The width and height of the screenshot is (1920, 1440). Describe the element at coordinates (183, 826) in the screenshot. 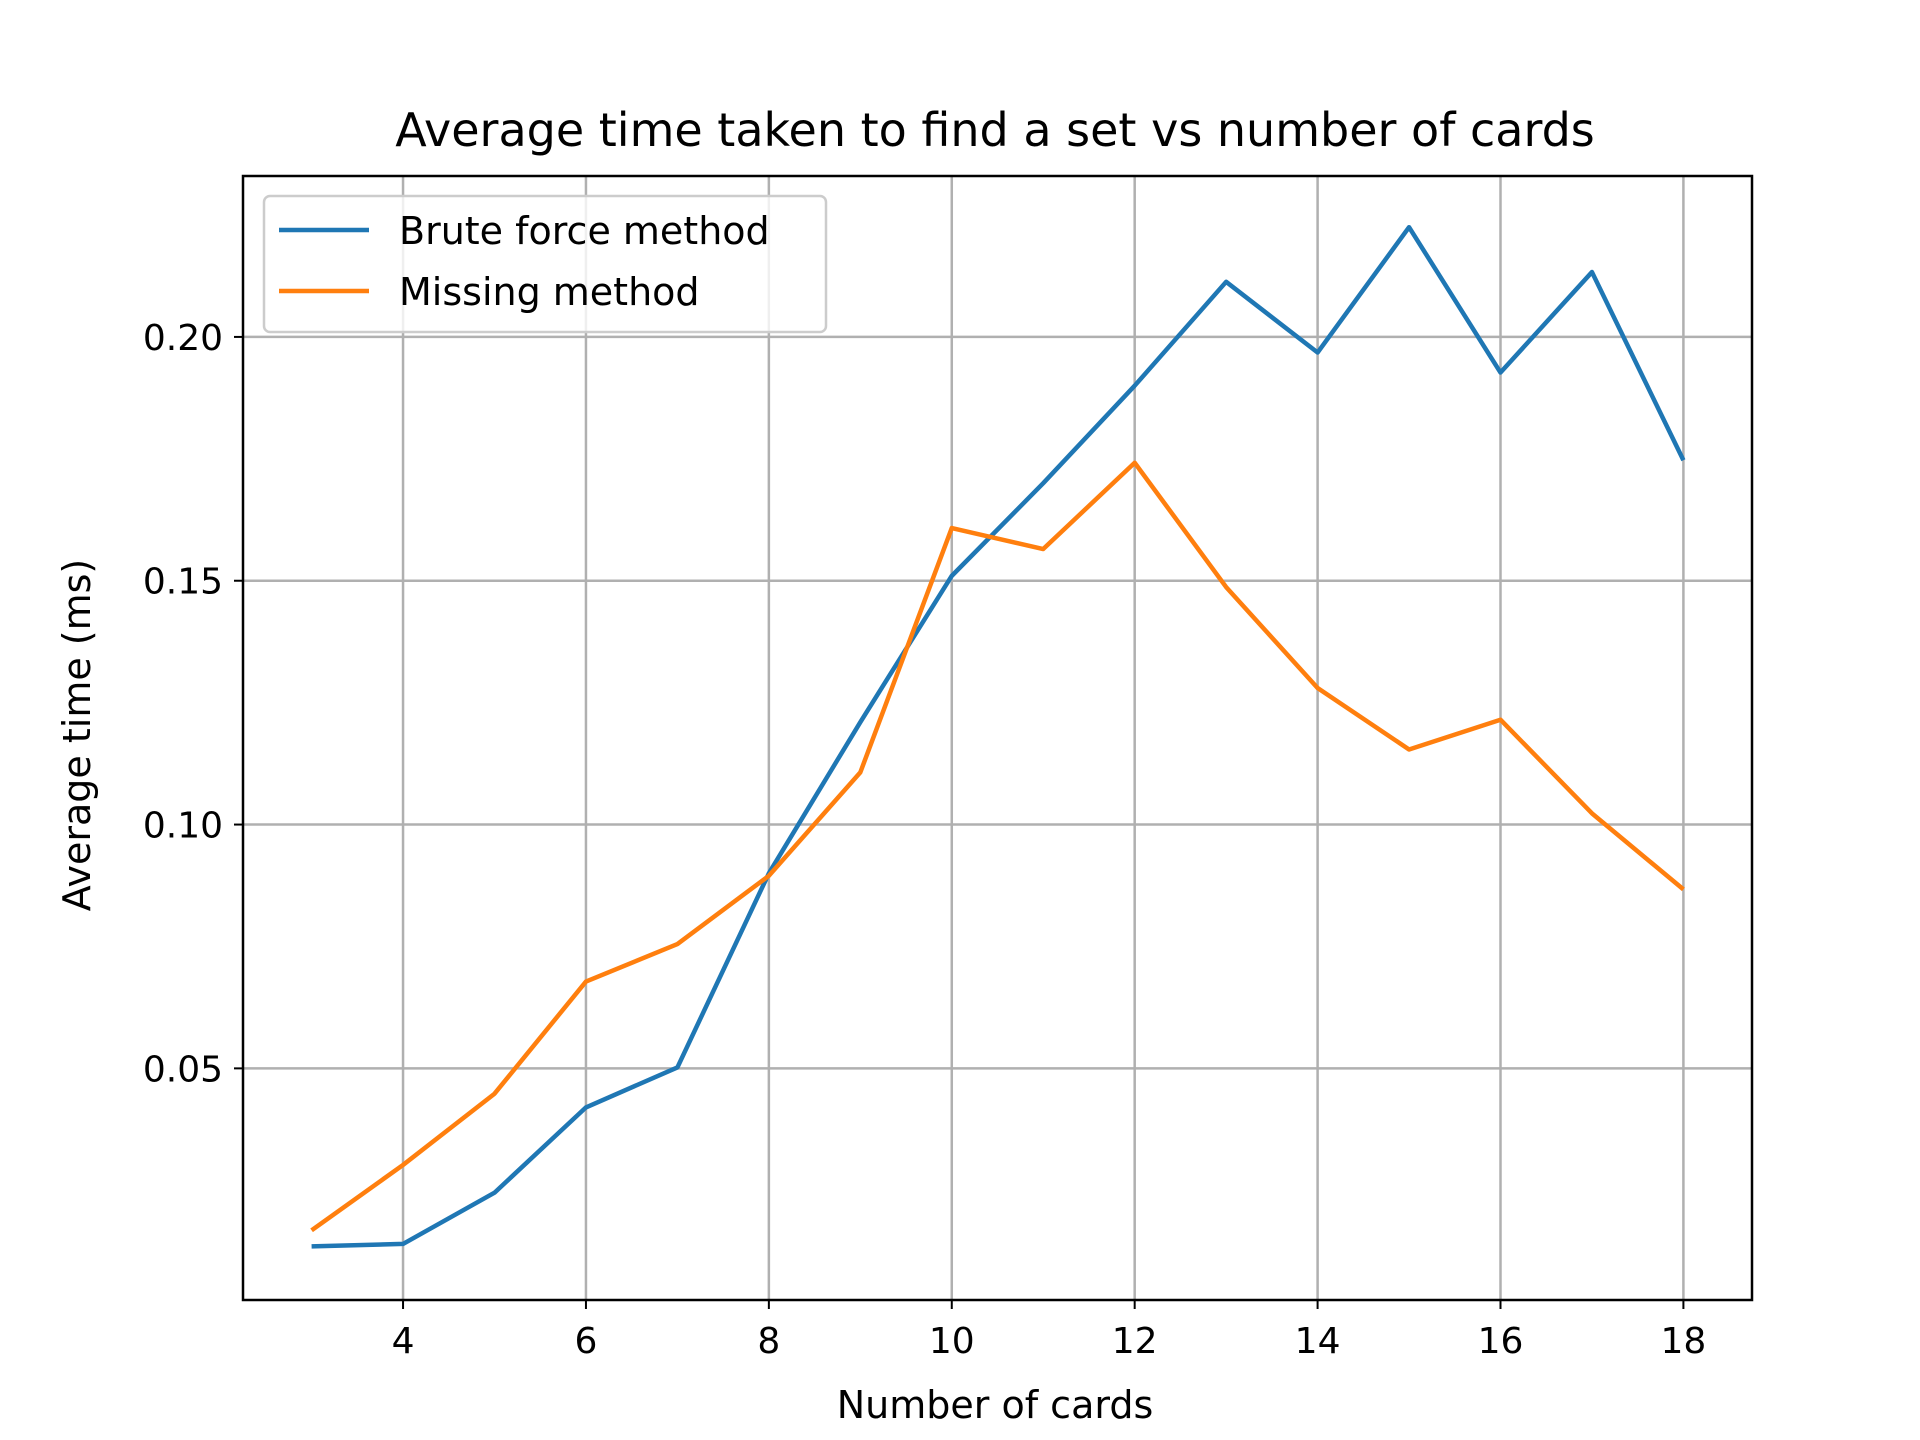

I see `y-tick-label: 0.10` at that location.